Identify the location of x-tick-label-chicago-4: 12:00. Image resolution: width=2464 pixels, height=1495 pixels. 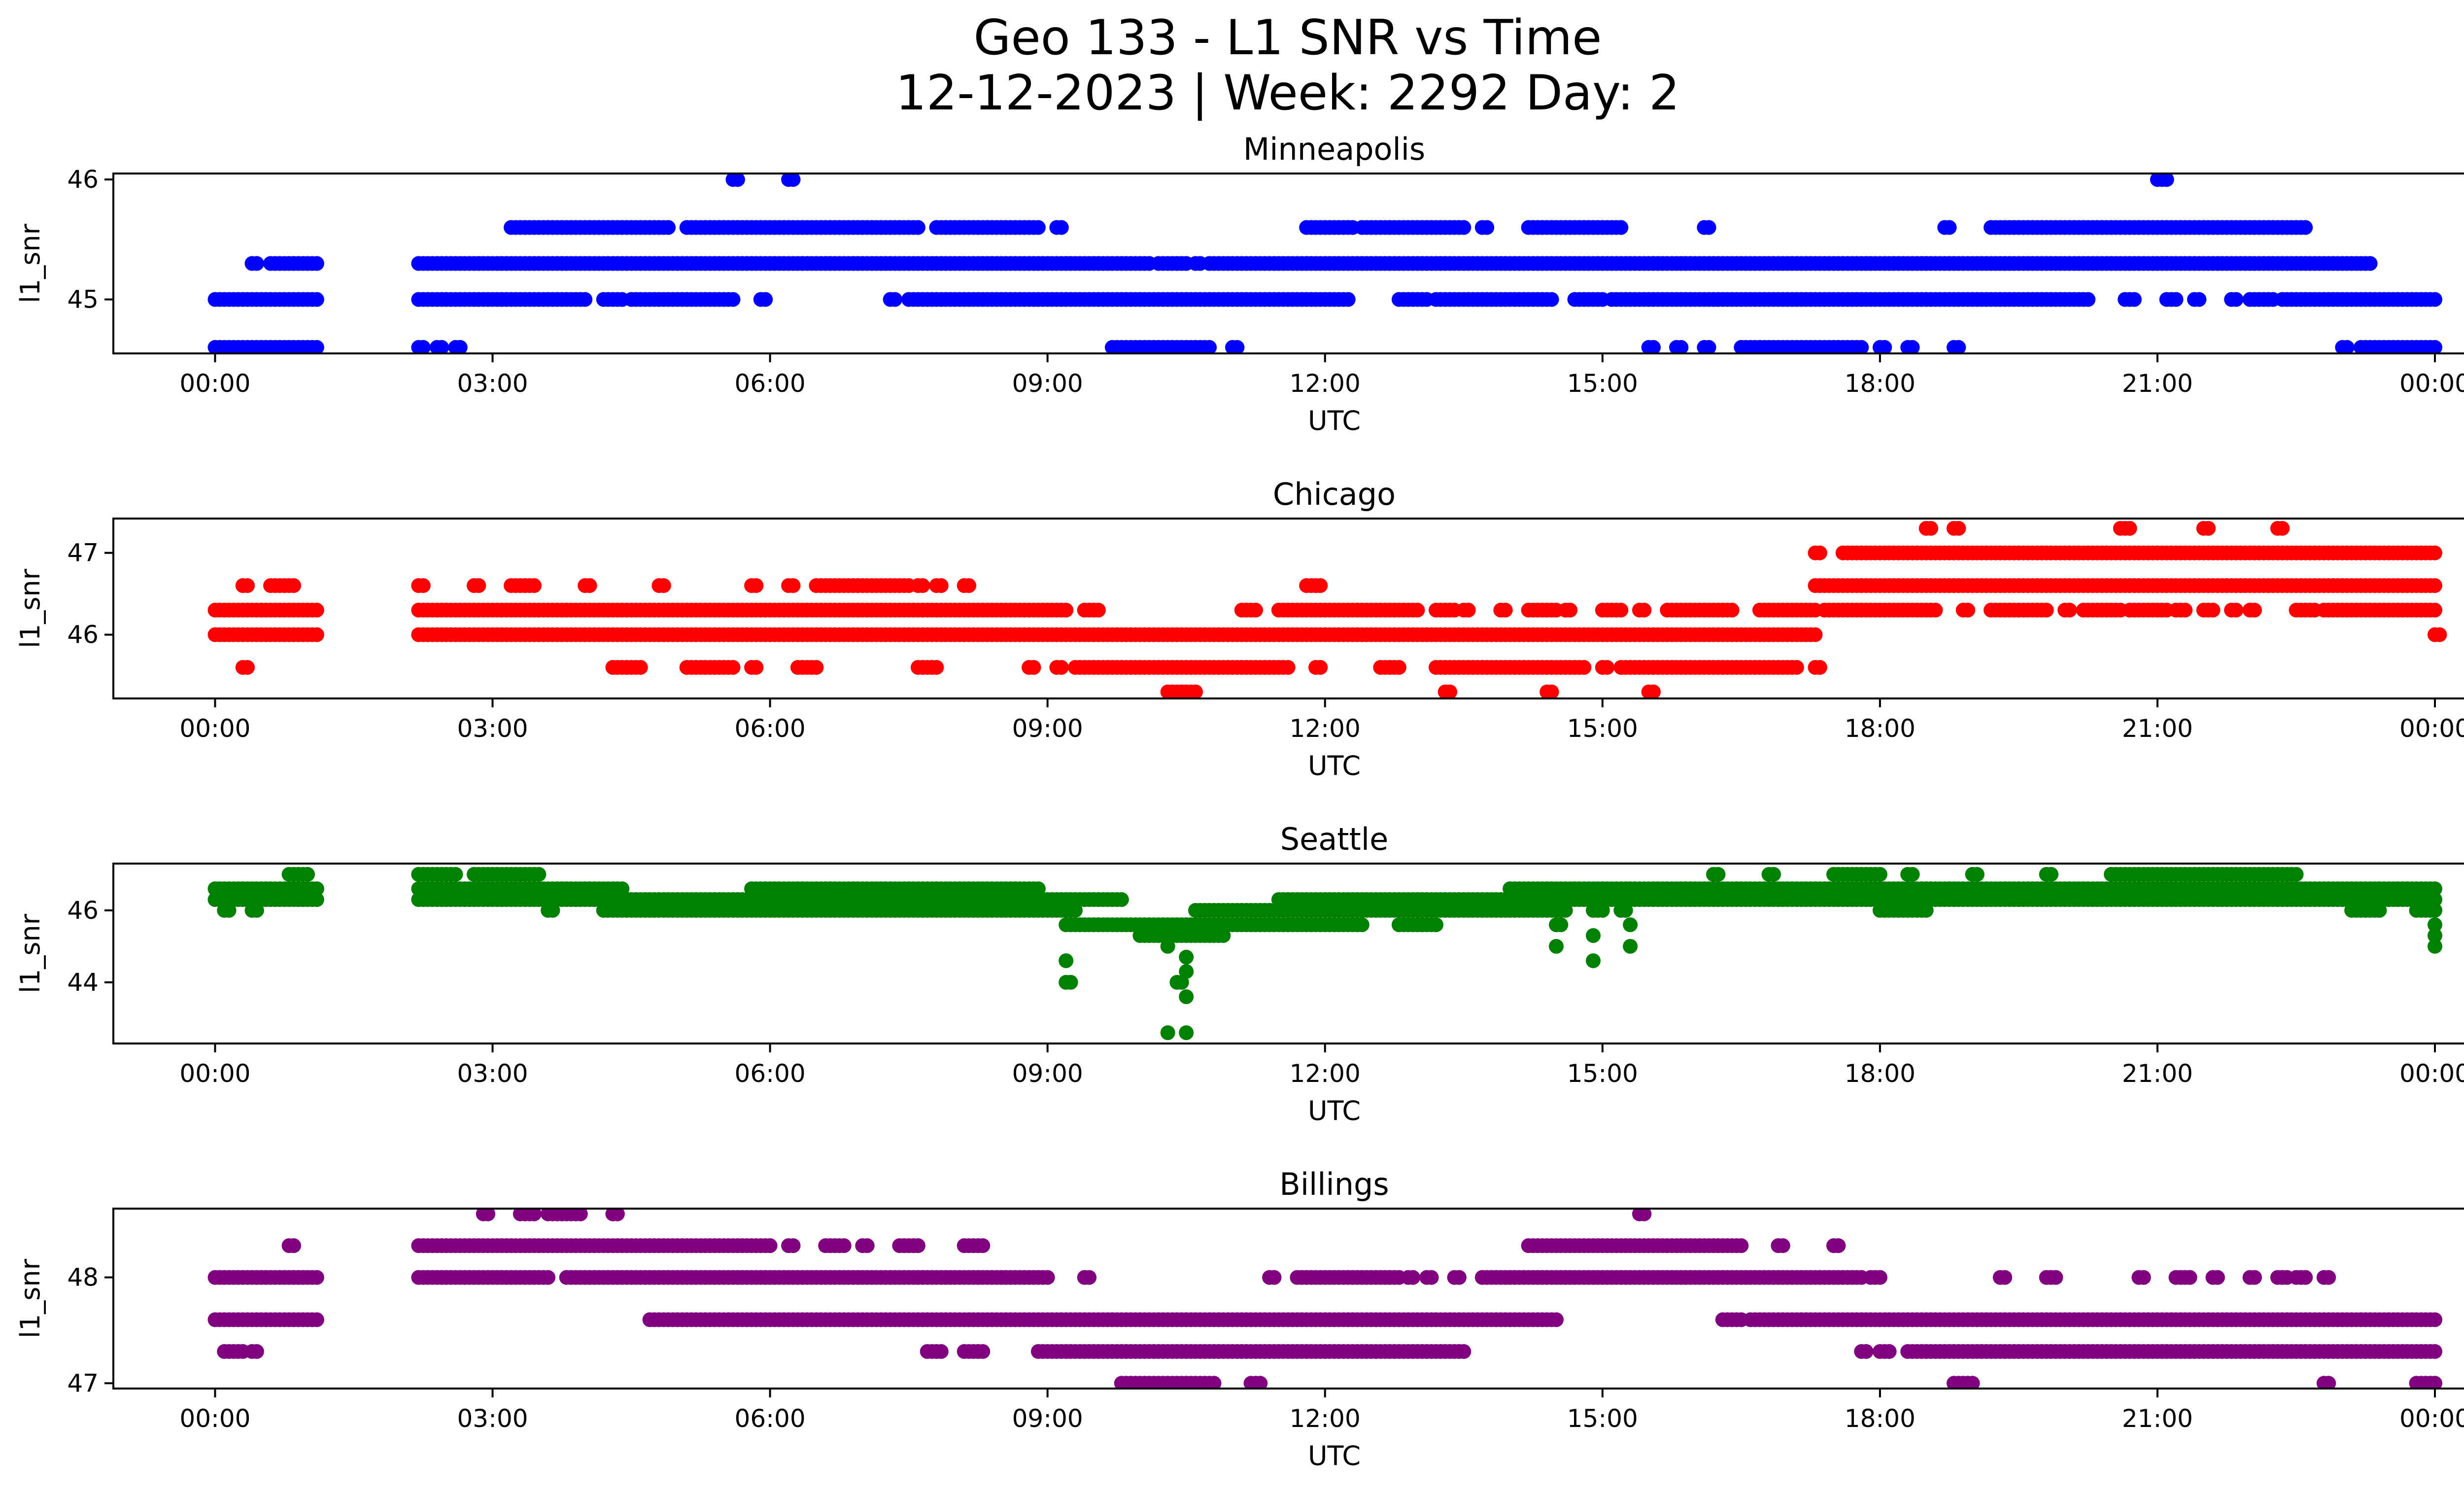
(1325, 728).